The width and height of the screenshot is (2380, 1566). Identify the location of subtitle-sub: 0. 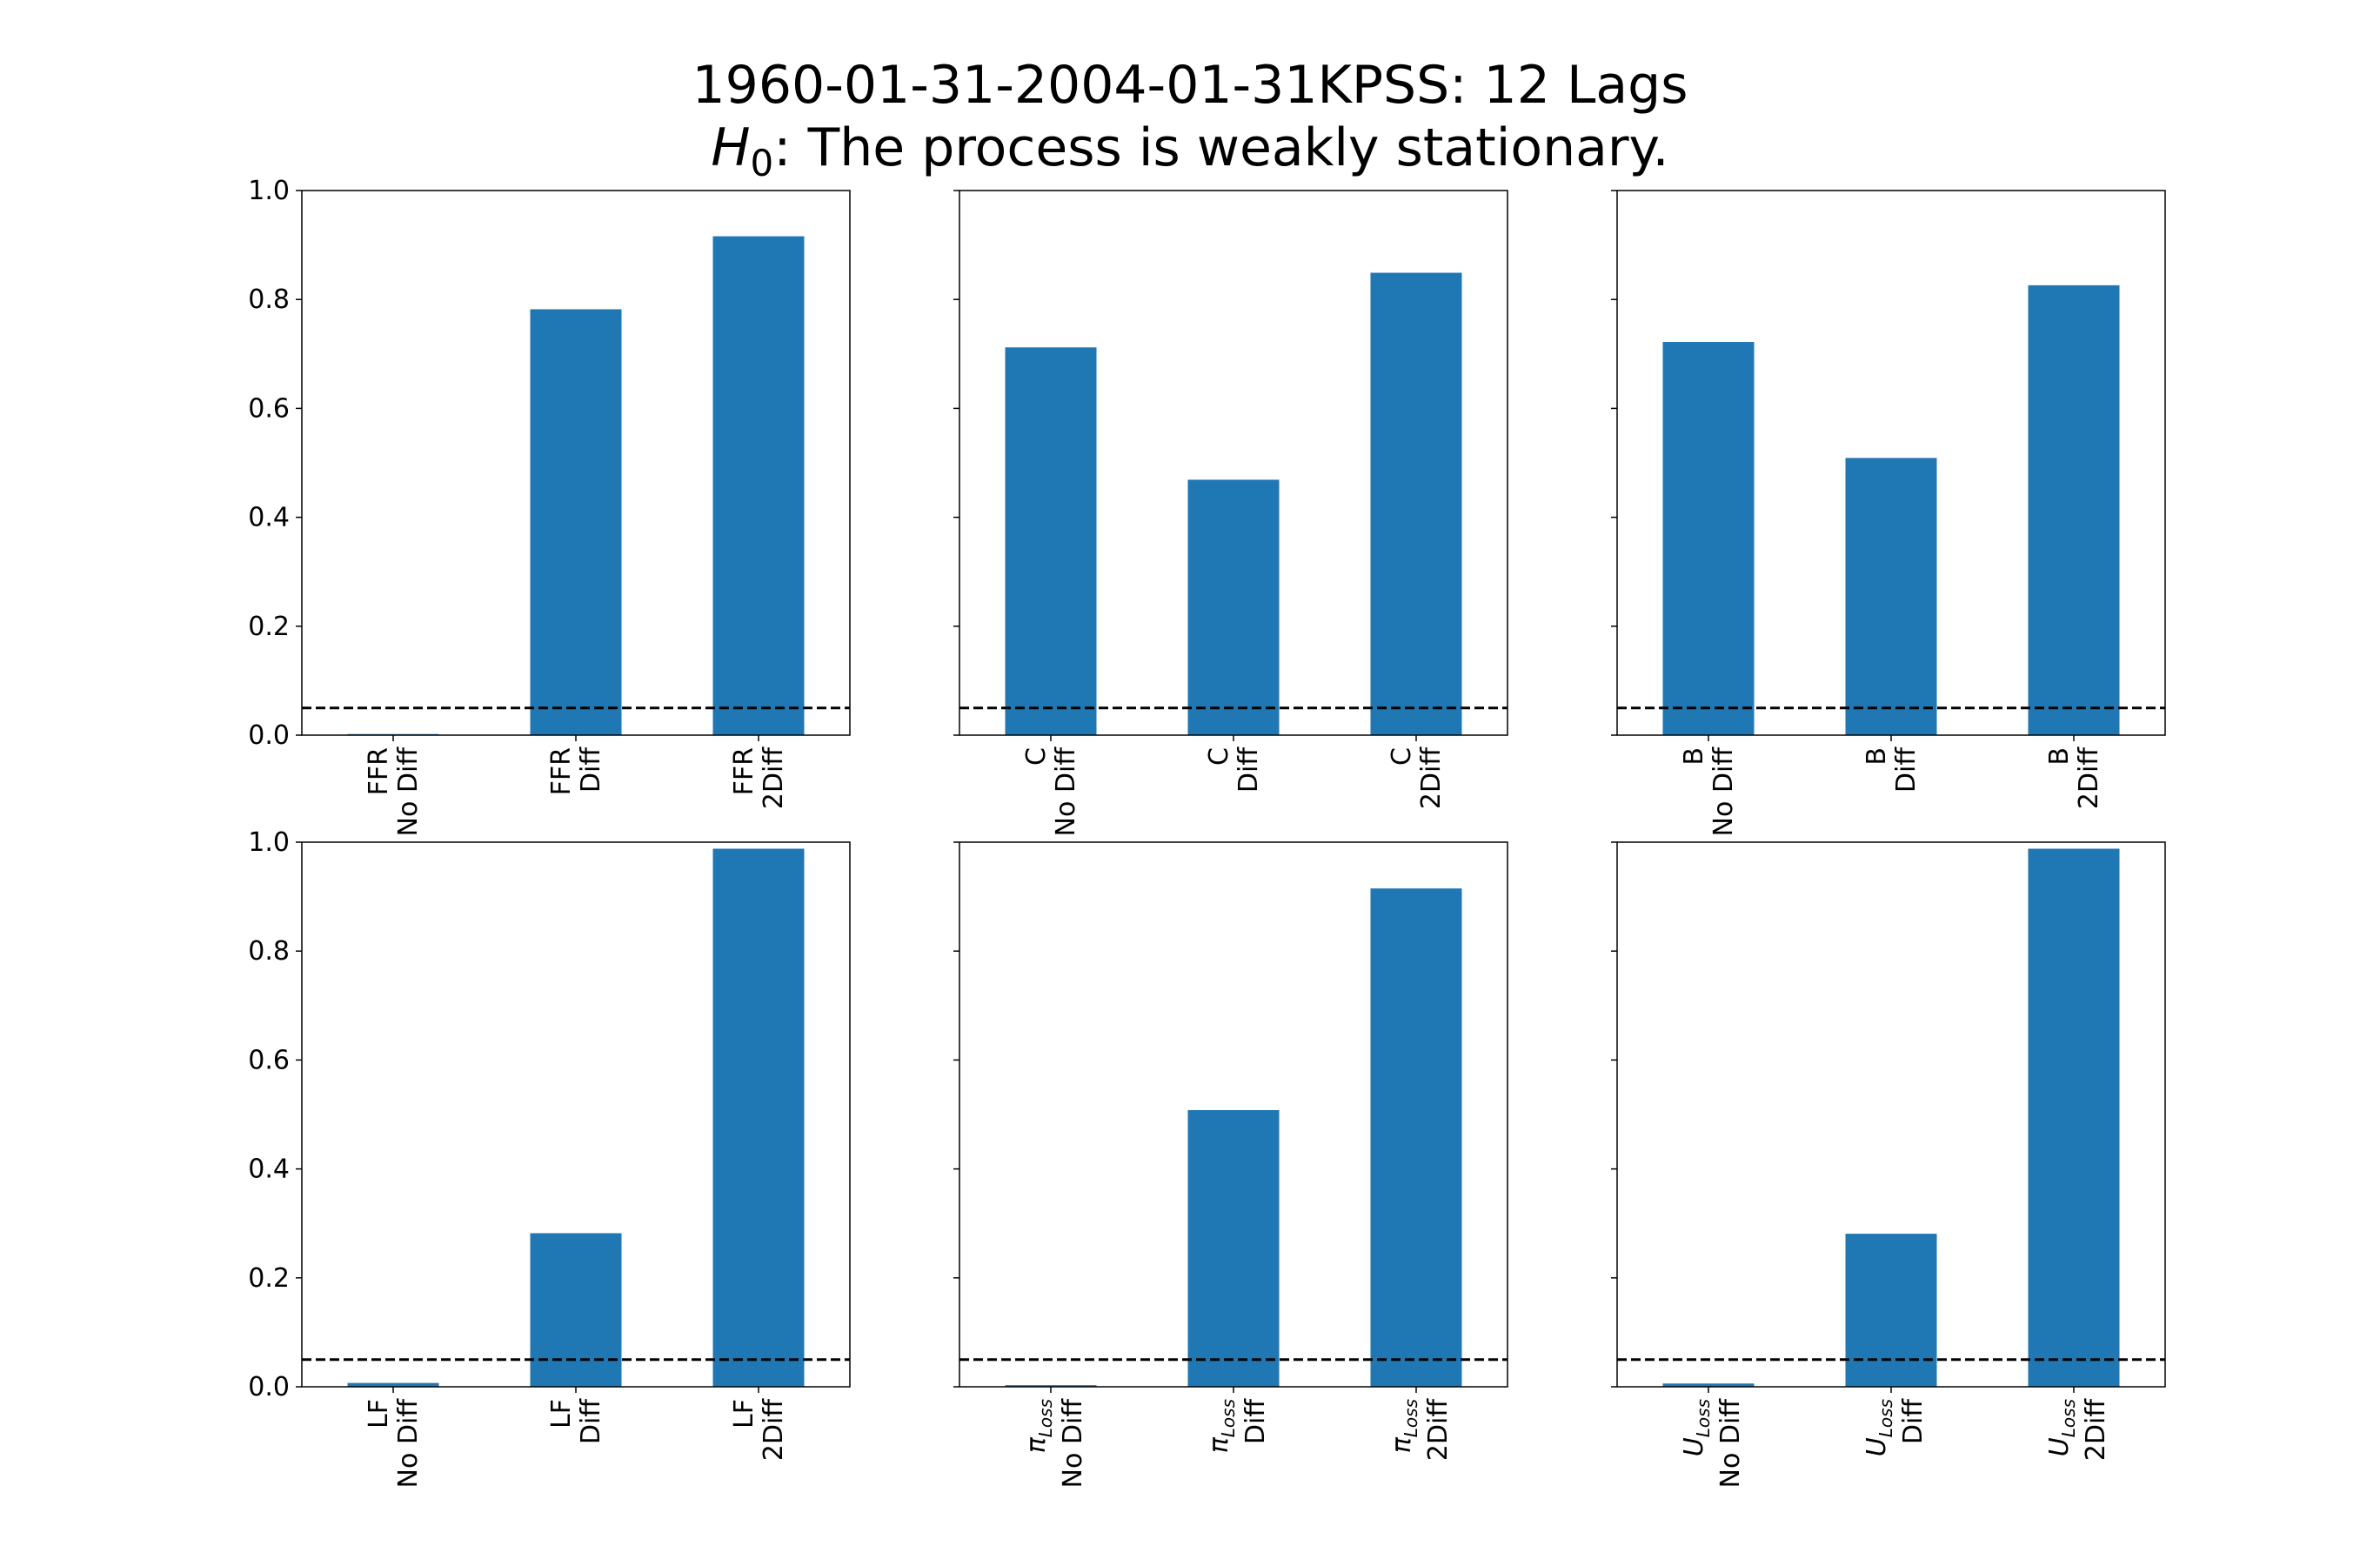
(762, 163).